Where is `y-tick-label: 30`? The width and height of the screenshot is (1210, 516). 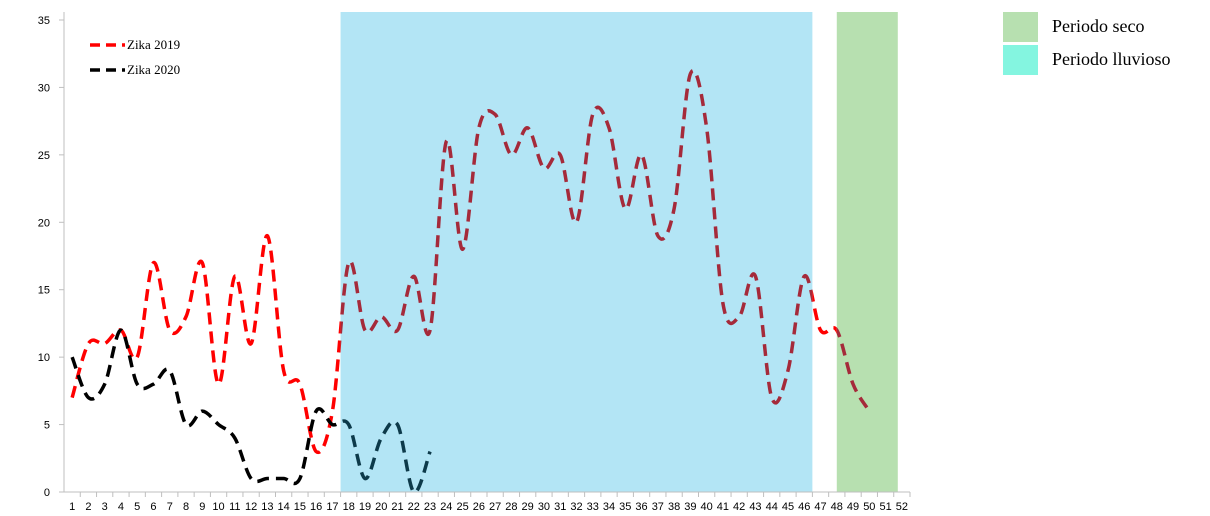 y-tick-label: 30 is located at coordinates (44, 88).